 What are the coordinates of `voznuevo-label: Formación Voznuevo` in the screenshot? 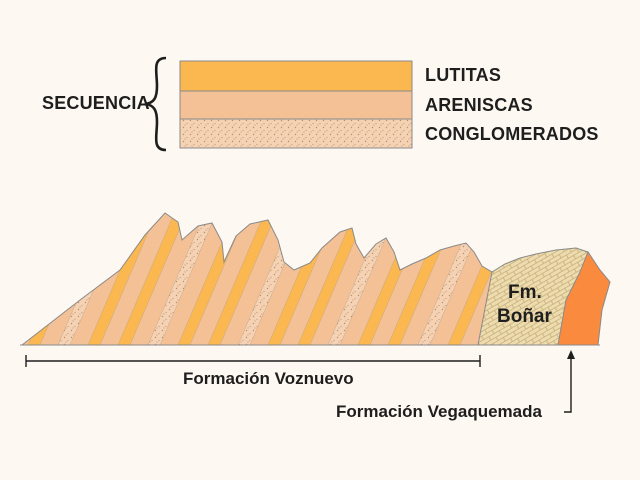 It's located at (268, 378).